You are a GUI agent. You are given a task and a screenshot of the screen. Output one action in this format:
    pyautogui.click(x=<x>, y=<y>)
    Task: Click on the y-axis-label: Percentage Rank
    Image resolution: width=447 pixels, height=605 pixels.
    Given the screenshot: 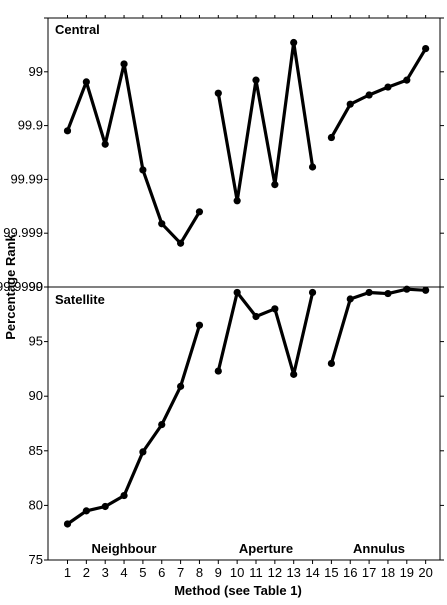 What is the action you would take?
    pyautogui.click(x=10, y=286)
    